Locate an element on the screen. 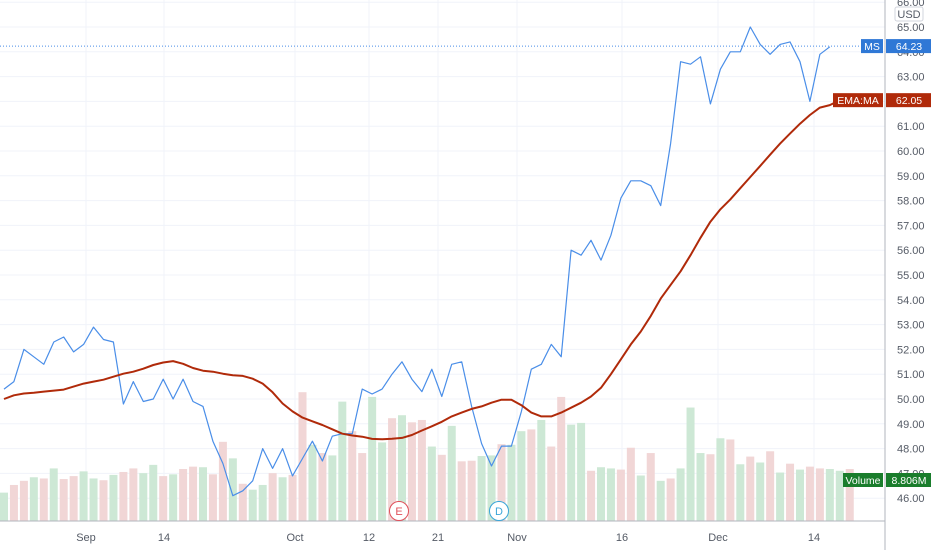  y-tick-label: 59.00 is located at coordinates (911, 177).